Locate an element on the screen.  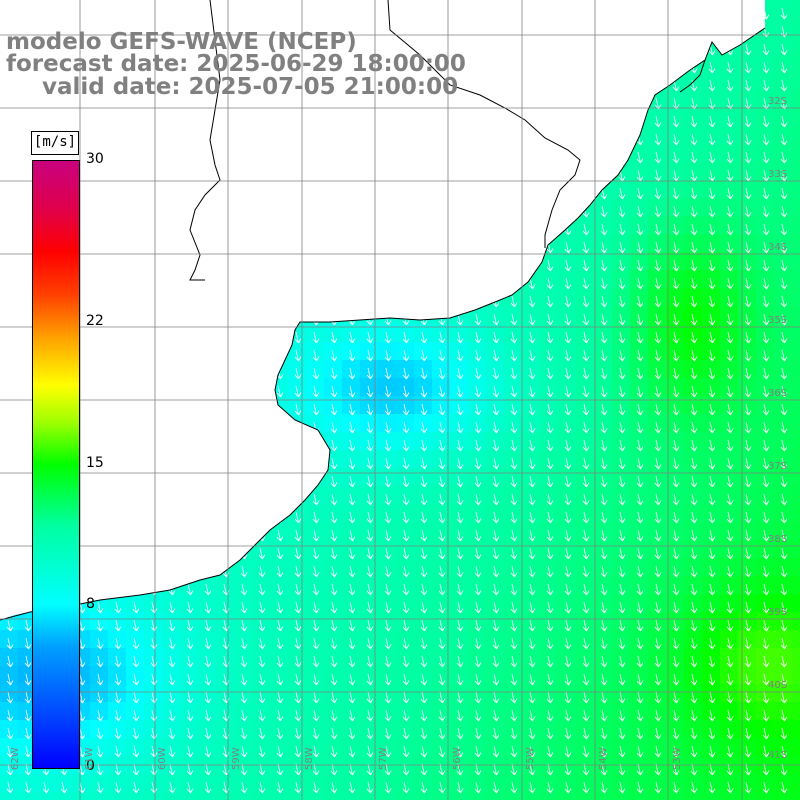
latitude-label: 32S is located at coordinates (778, 101).